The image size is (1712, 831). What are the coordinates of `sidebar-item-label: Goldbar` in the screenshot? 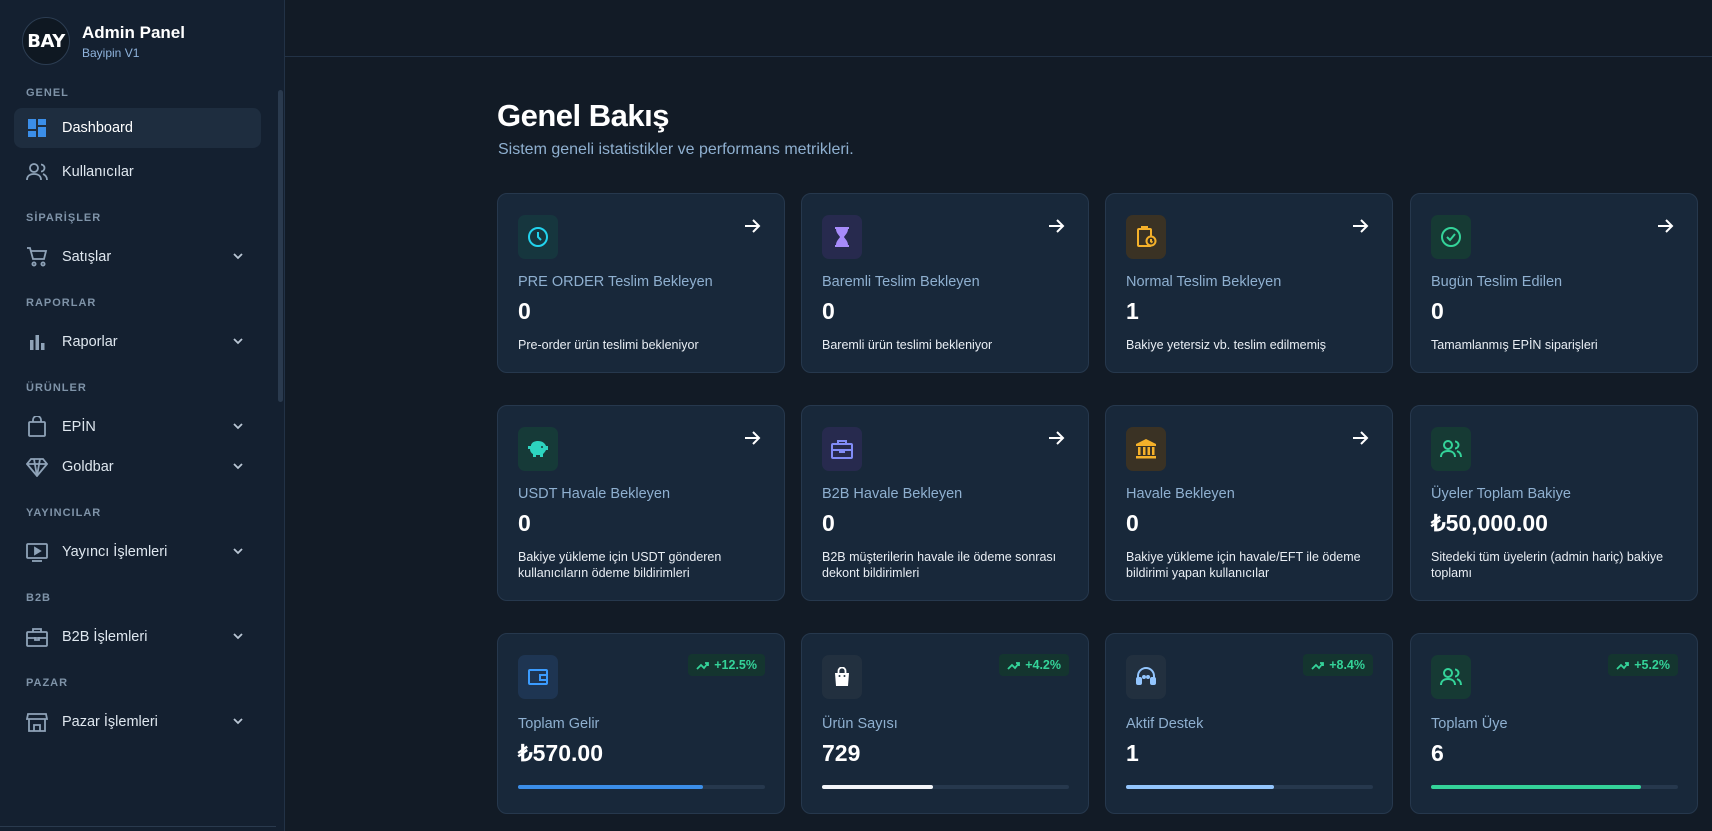 It's located at (88, 467).